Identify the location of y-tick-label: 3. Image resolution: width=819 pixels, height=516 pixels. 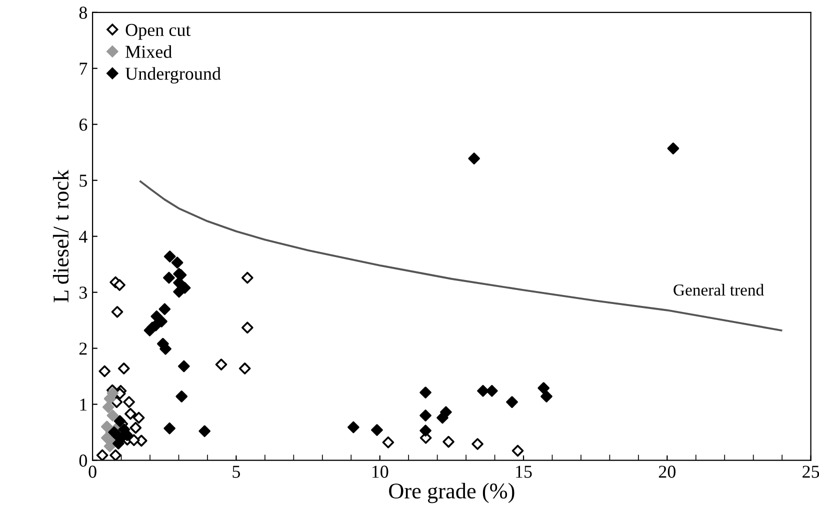
(83, 292).